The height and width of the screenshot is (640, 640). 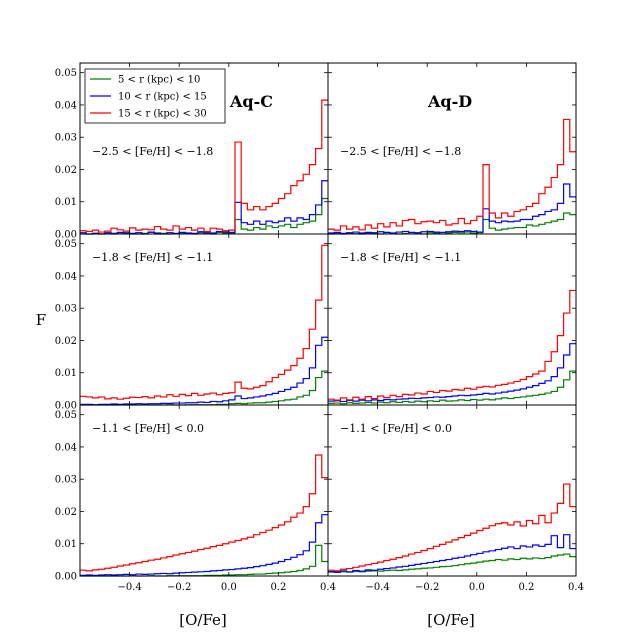 What do you see at coordinates (204, 322) in the screenshot?
I see `series-line-red-aq-c-row1` at bounding box center [204, 322].